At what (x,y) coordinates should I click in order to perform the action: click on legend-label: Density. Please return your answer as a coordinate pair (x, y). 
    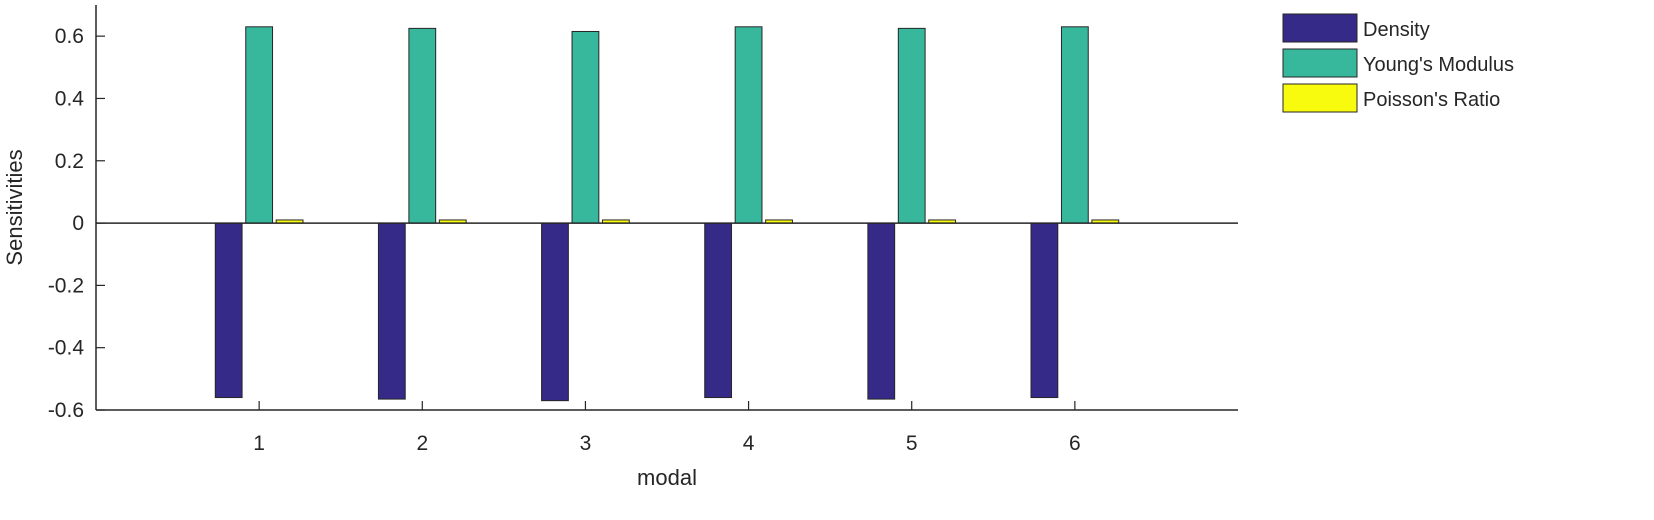
    Looking at the image, I should click on (1396, 30).